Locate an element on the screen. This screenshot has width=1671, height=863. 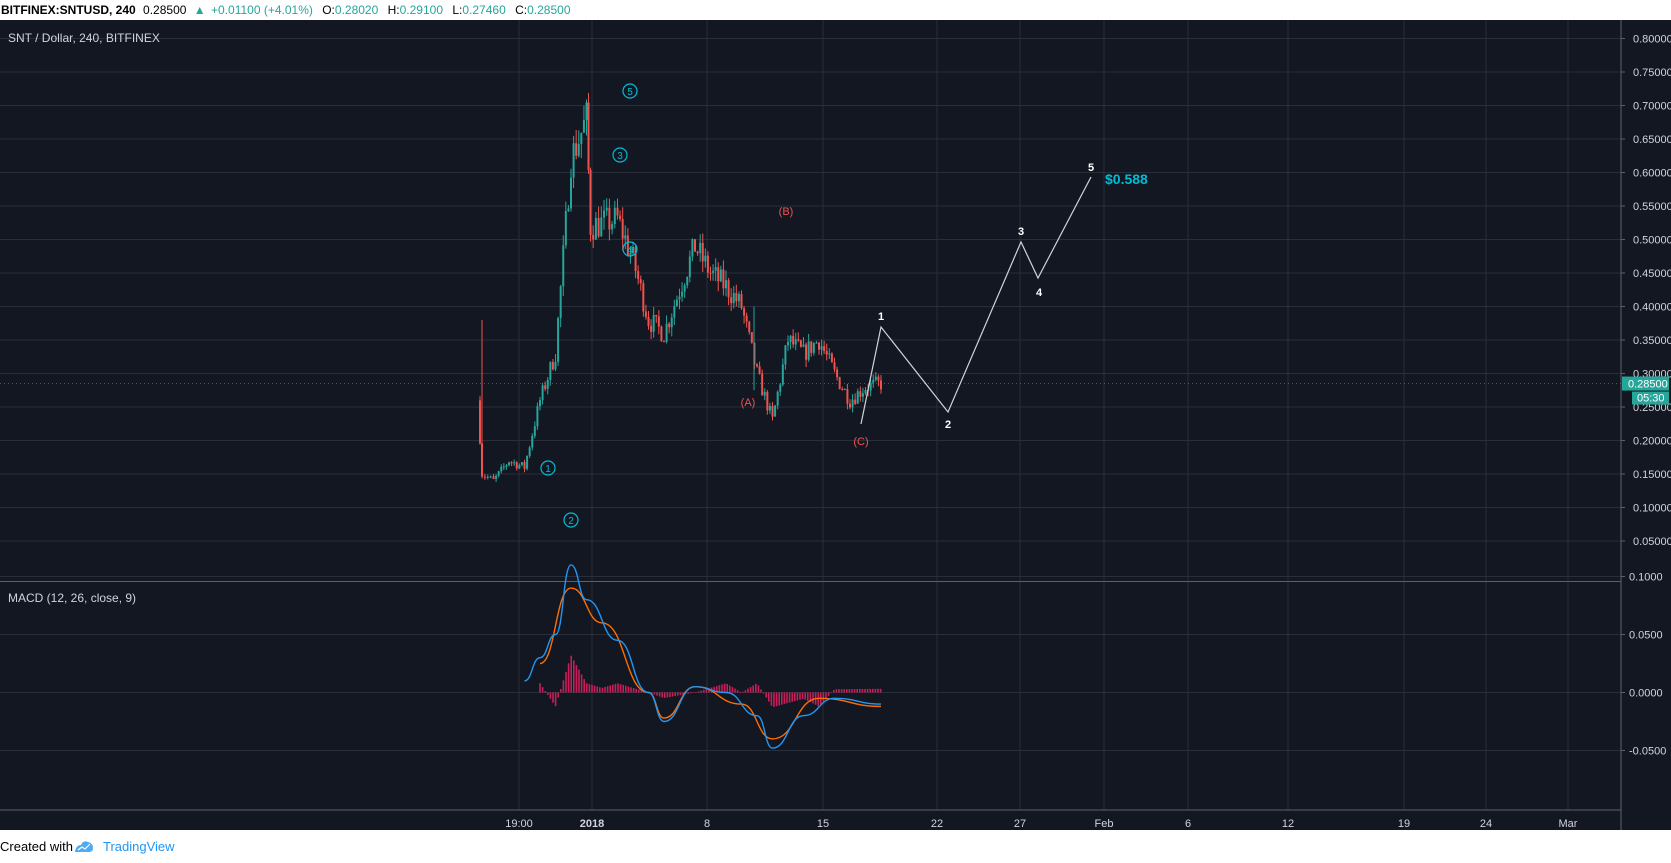
macd-tick-label: 0.0500 is located at coordinates (1646, 636).